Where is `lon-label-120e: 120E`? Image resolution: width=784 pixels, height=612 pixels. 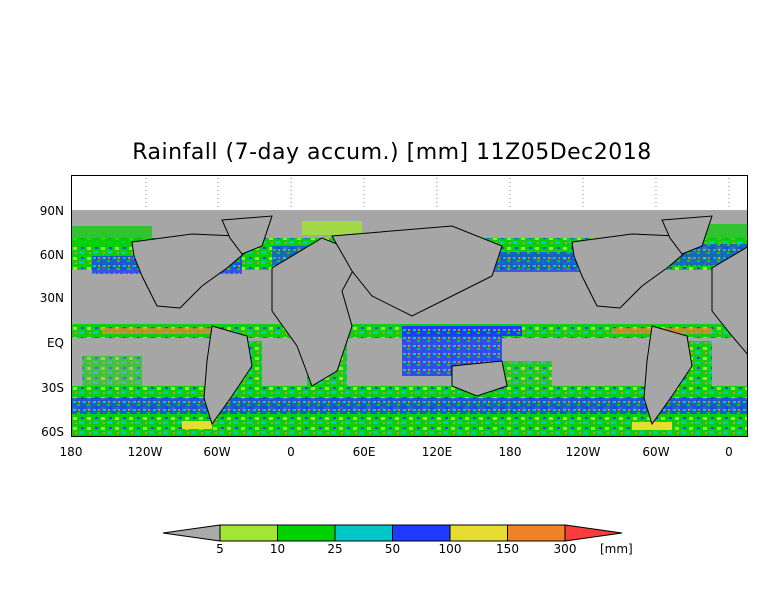
lon-label-120e: 120E is located at coordinates (437, 452).